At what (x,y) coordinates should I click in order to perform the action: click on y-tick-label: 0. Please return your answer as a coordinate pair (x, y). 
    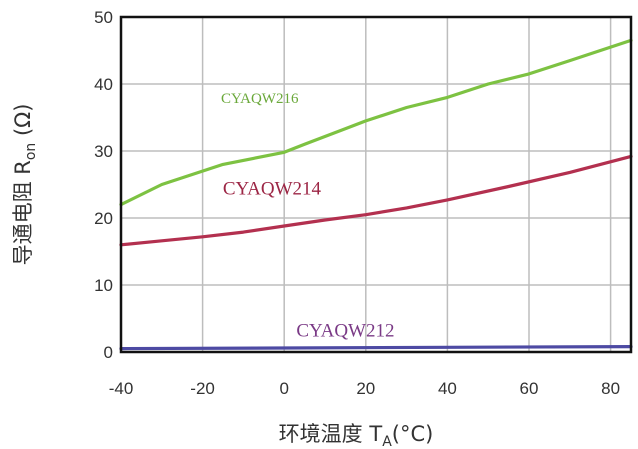
    Looking at the image, I should click on (108, 352).